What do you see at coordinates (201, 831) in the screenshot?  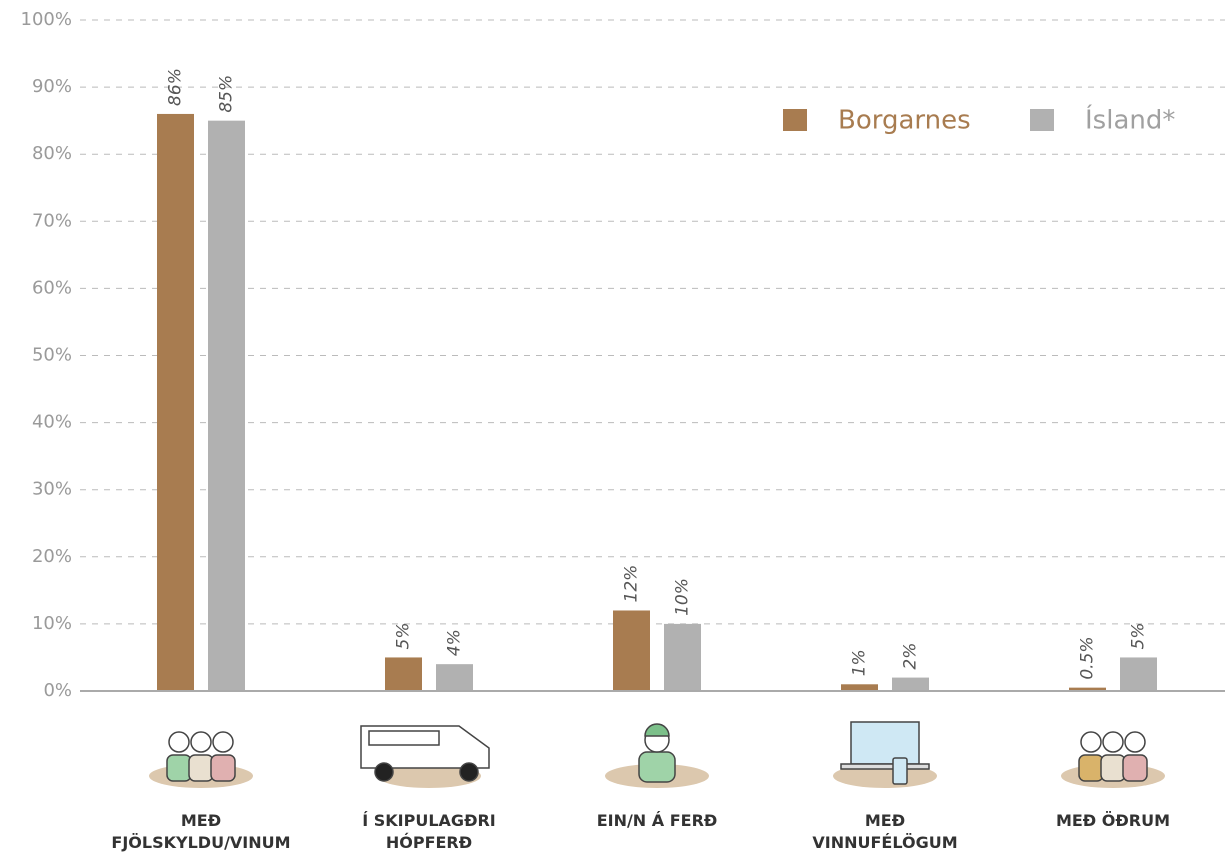 I see `x-tick-label: MEÐ FJÖLSKYLDU/VINUM` at bounding box center [201, 831].